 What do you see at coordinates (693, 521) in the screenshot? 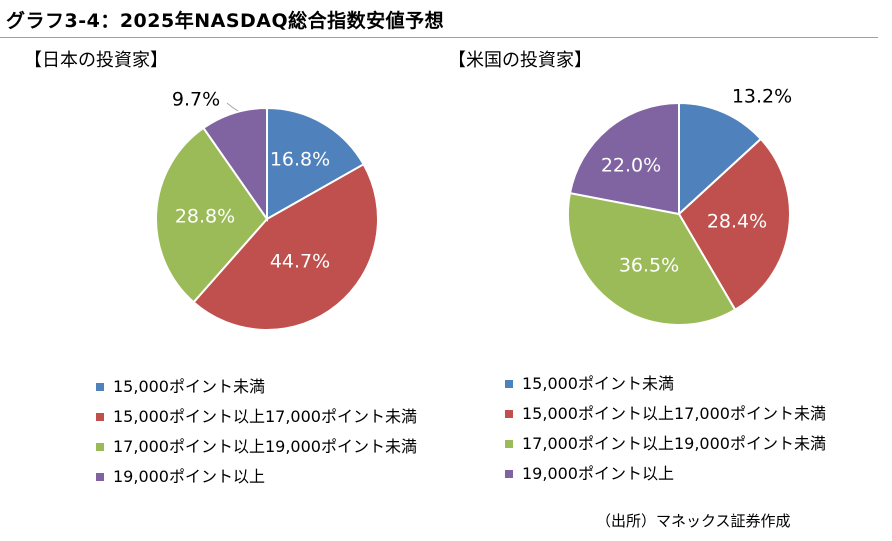
I see `source-note: （出所）マネックス証券作成` at bounding box center [693, 521].